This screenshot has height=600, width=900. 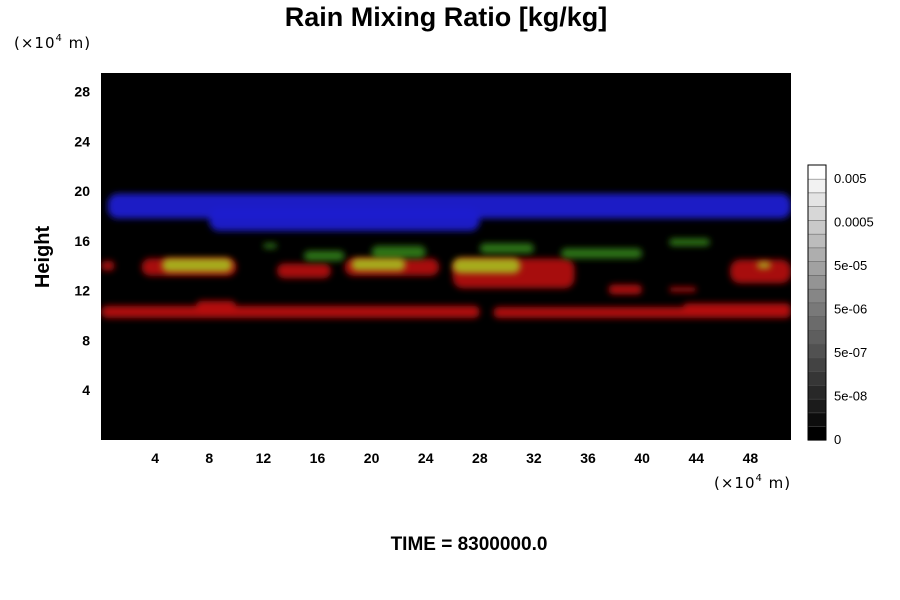 I want to click on y-axis-label: Height, so click(x=43, y=257).